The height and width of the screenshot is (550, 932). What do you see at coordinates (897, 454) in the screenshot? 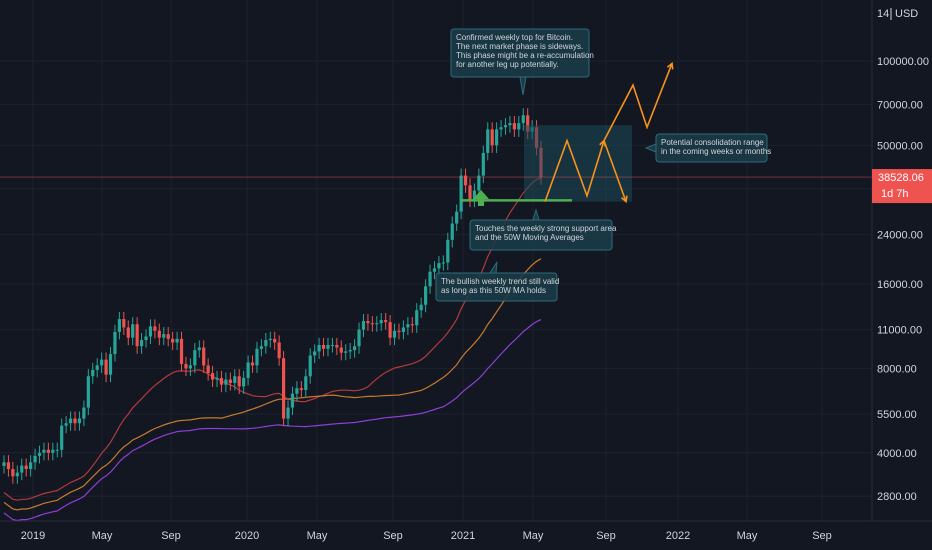
I see `y-tick-label: 4000.00` at bounding box center [897, 454].